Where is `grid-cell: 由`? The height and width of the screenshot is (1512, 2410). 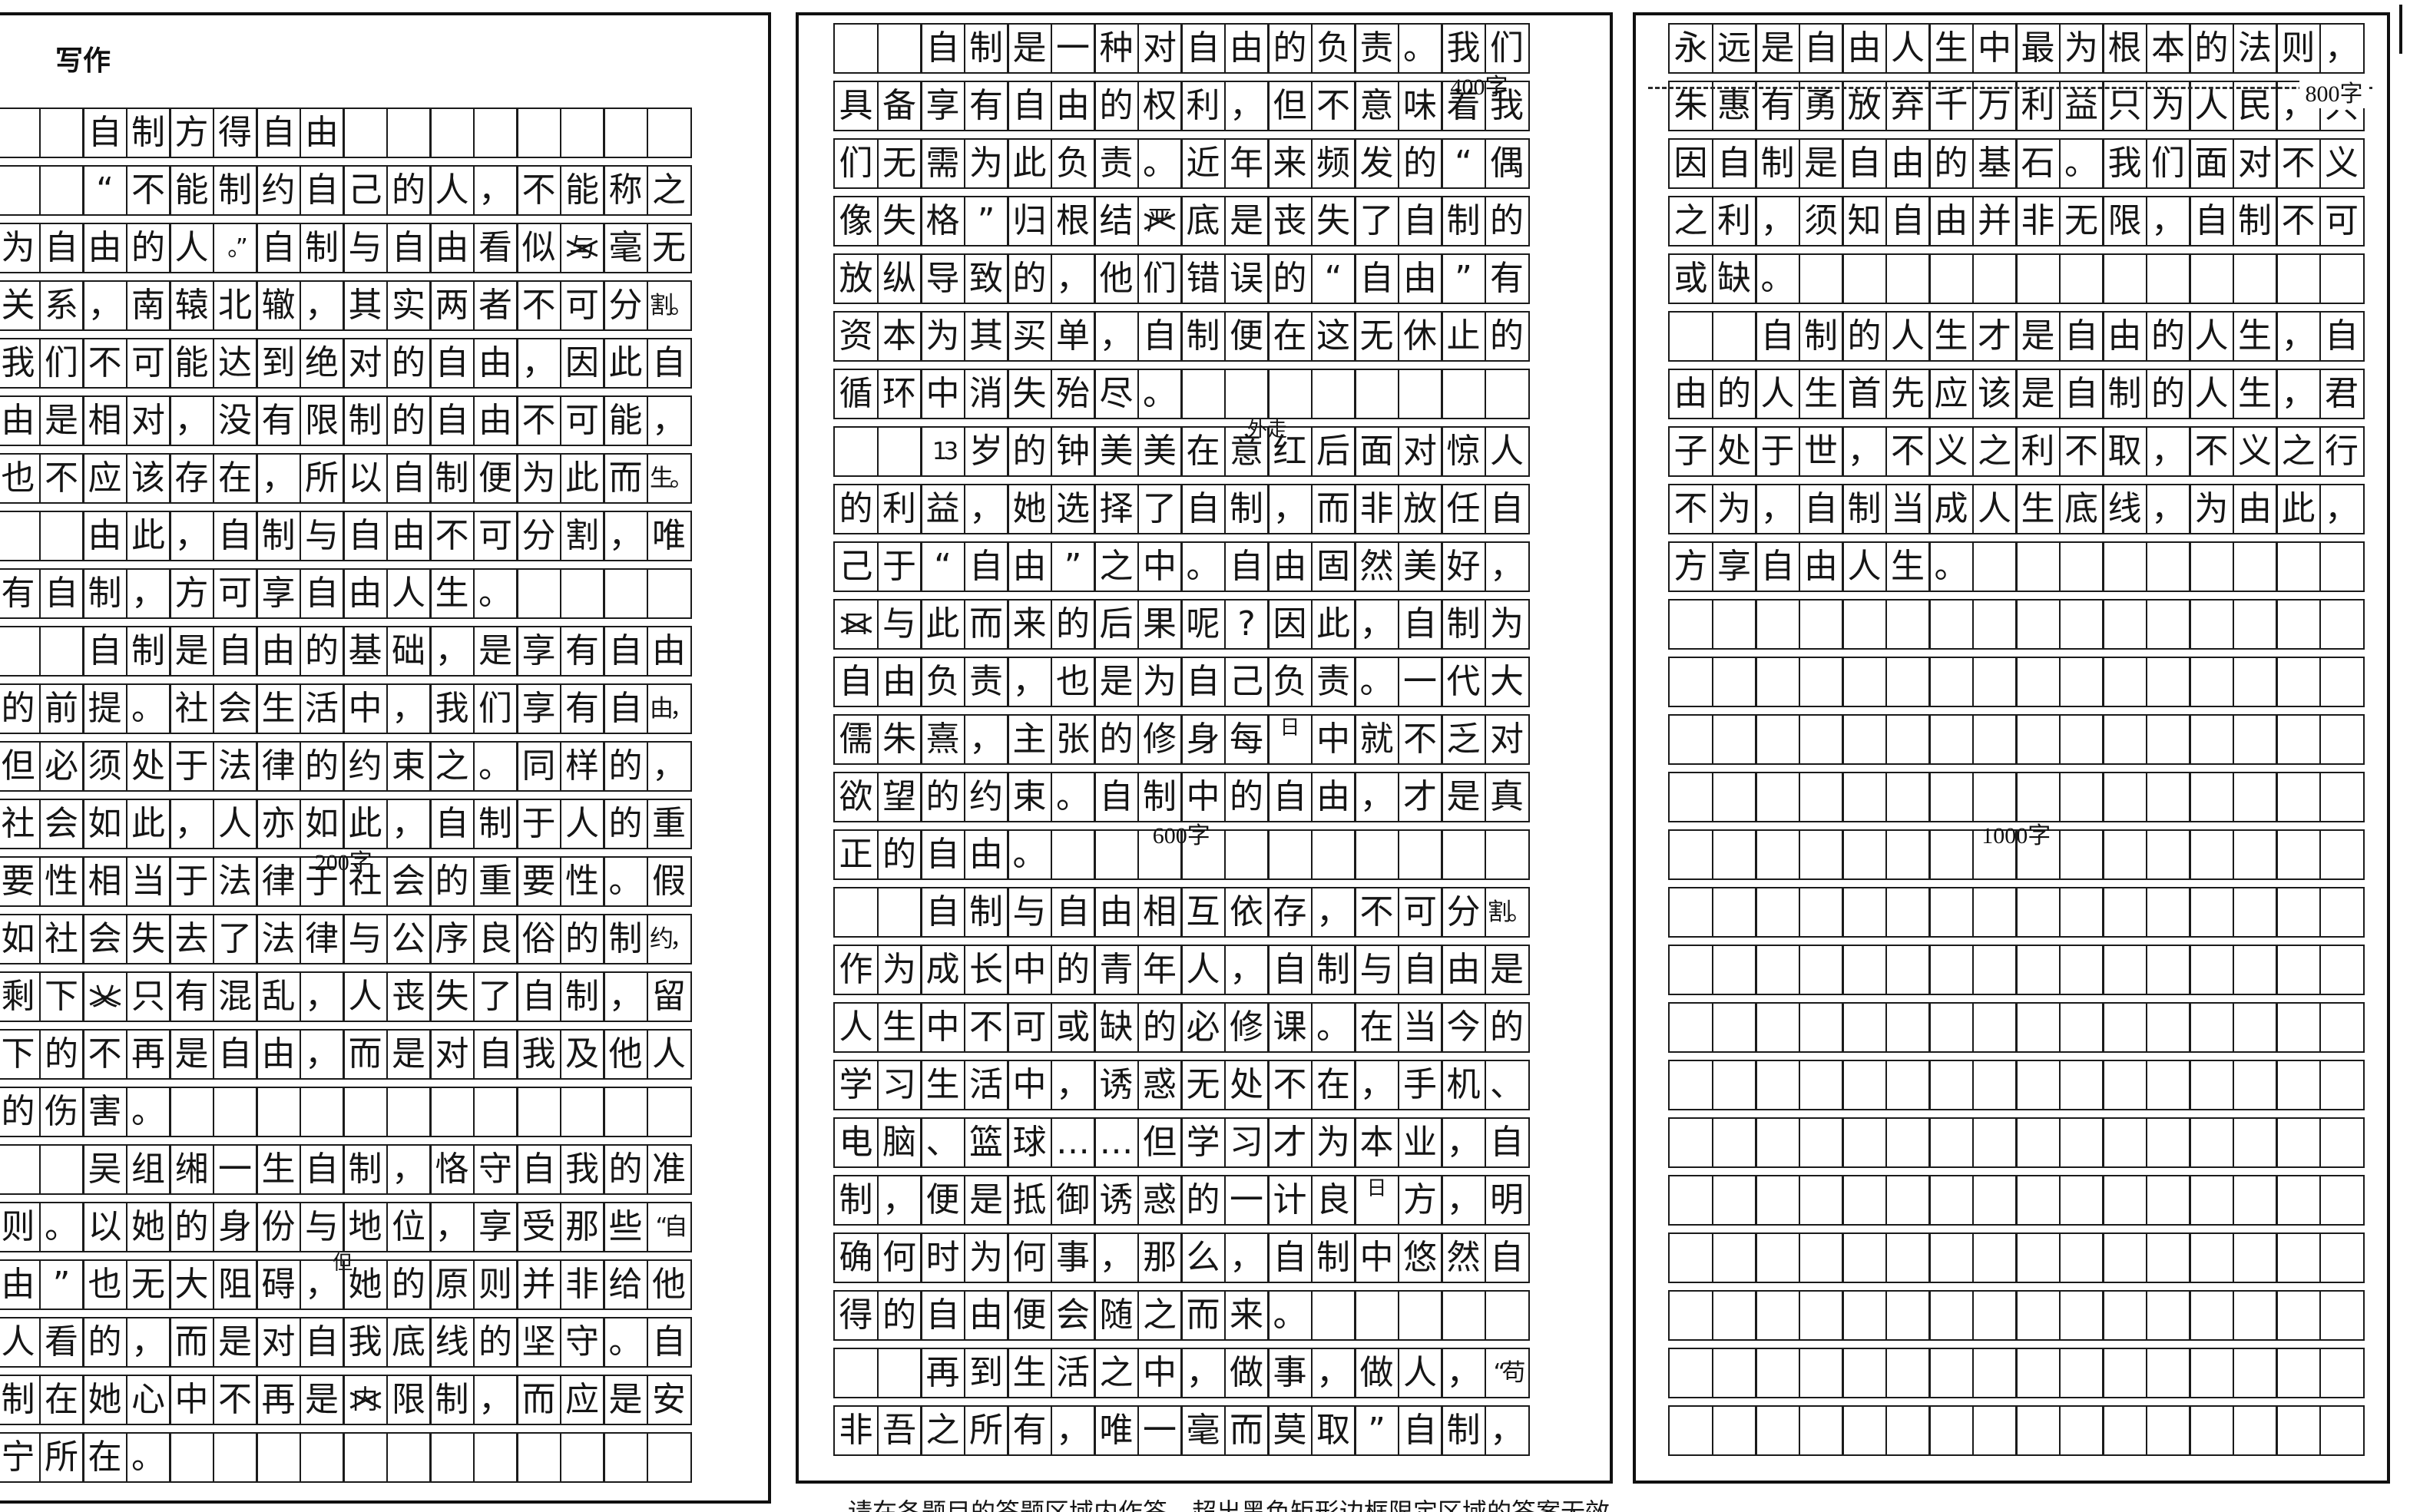
grid-cell: 由 is located at coordinates (495, 420).